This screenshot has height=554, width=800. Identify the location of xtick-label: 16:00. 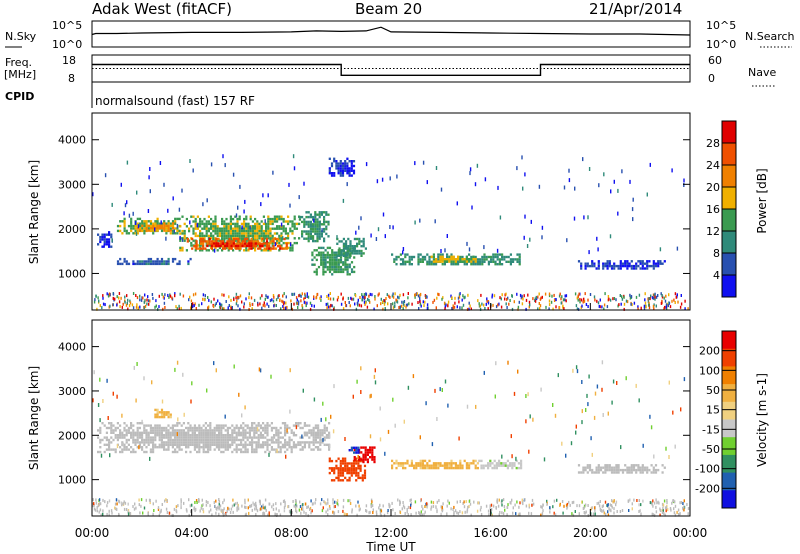
(490, 533).